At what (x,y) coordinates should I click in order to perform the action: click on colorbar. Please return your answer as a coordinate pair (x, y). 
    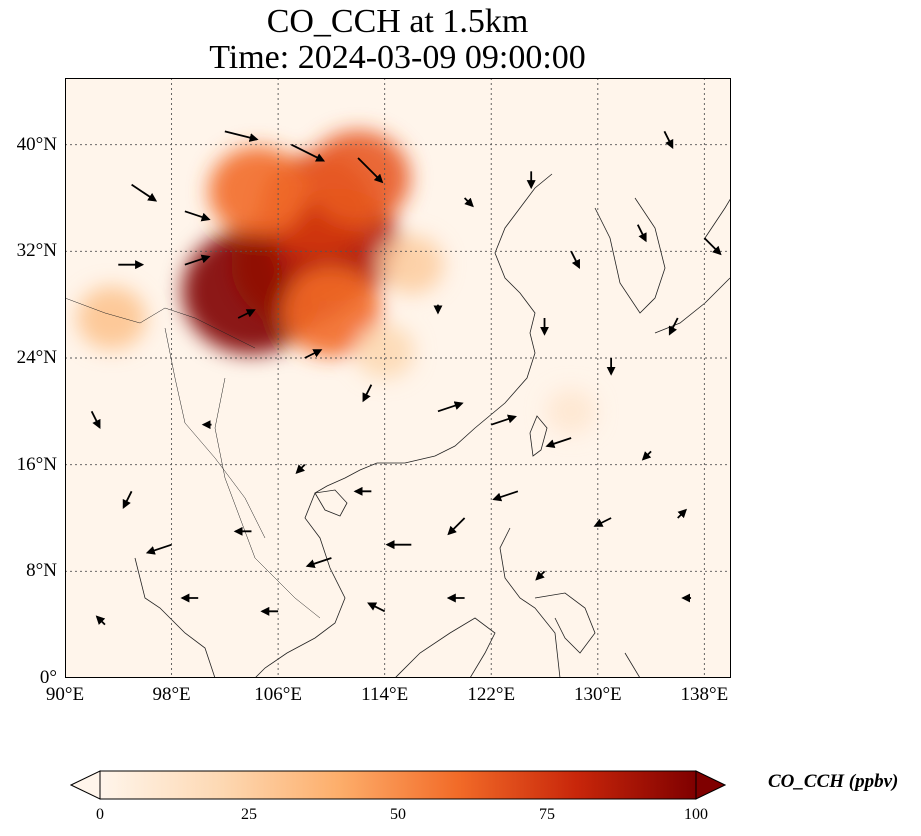
    Looking at the image, I should click on (398, 785).